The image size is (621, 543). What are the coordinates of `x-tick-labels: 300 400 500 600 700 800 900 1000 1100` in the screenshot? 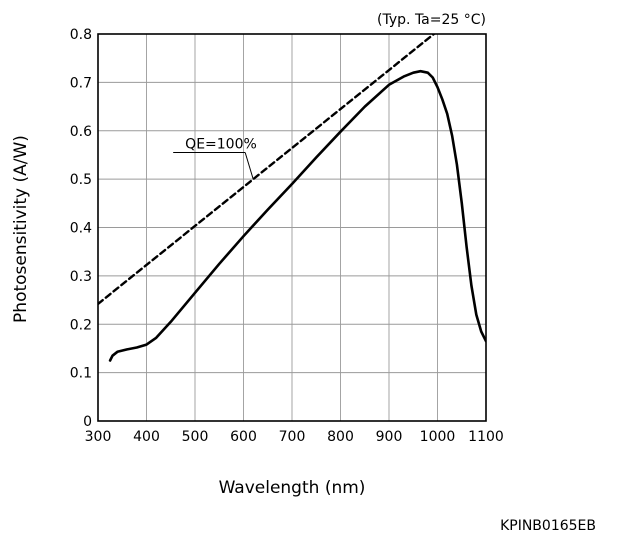 It's located at (294, 437).